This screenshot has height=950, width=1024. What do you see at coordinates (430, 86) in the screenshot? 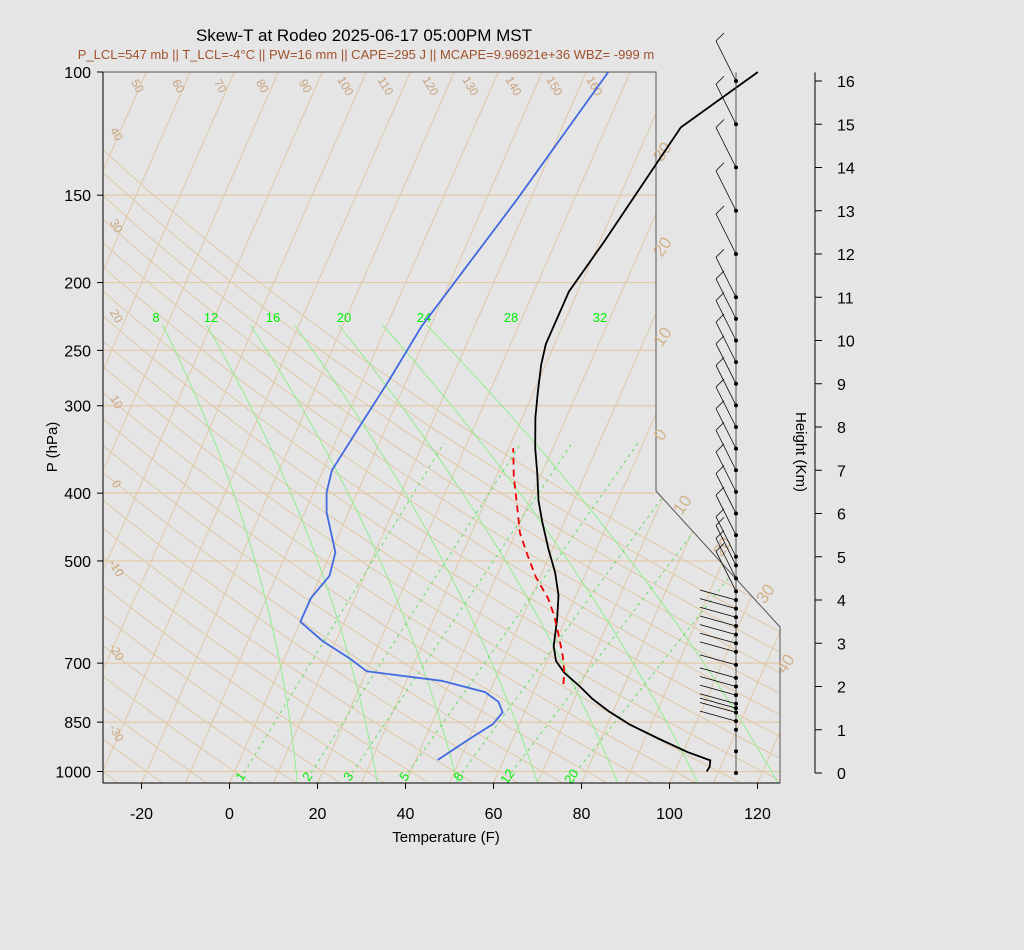
I see `dry-adiabat-label: 120` at bounding box center [430, 86].